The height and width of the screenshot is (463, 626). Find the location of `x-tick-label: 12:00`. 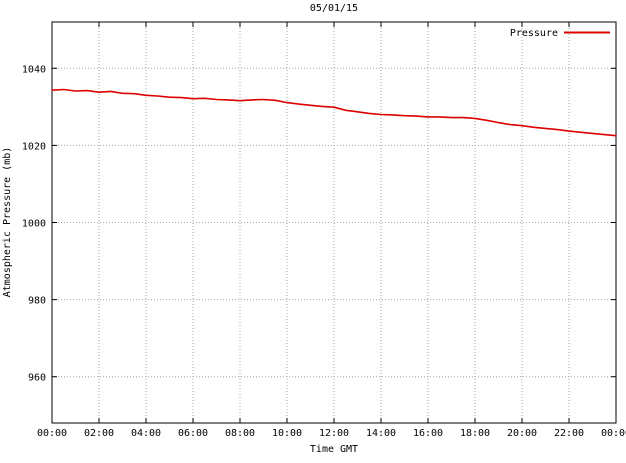

x-tick-label: 12:00 is located at coordinates (334, 433).